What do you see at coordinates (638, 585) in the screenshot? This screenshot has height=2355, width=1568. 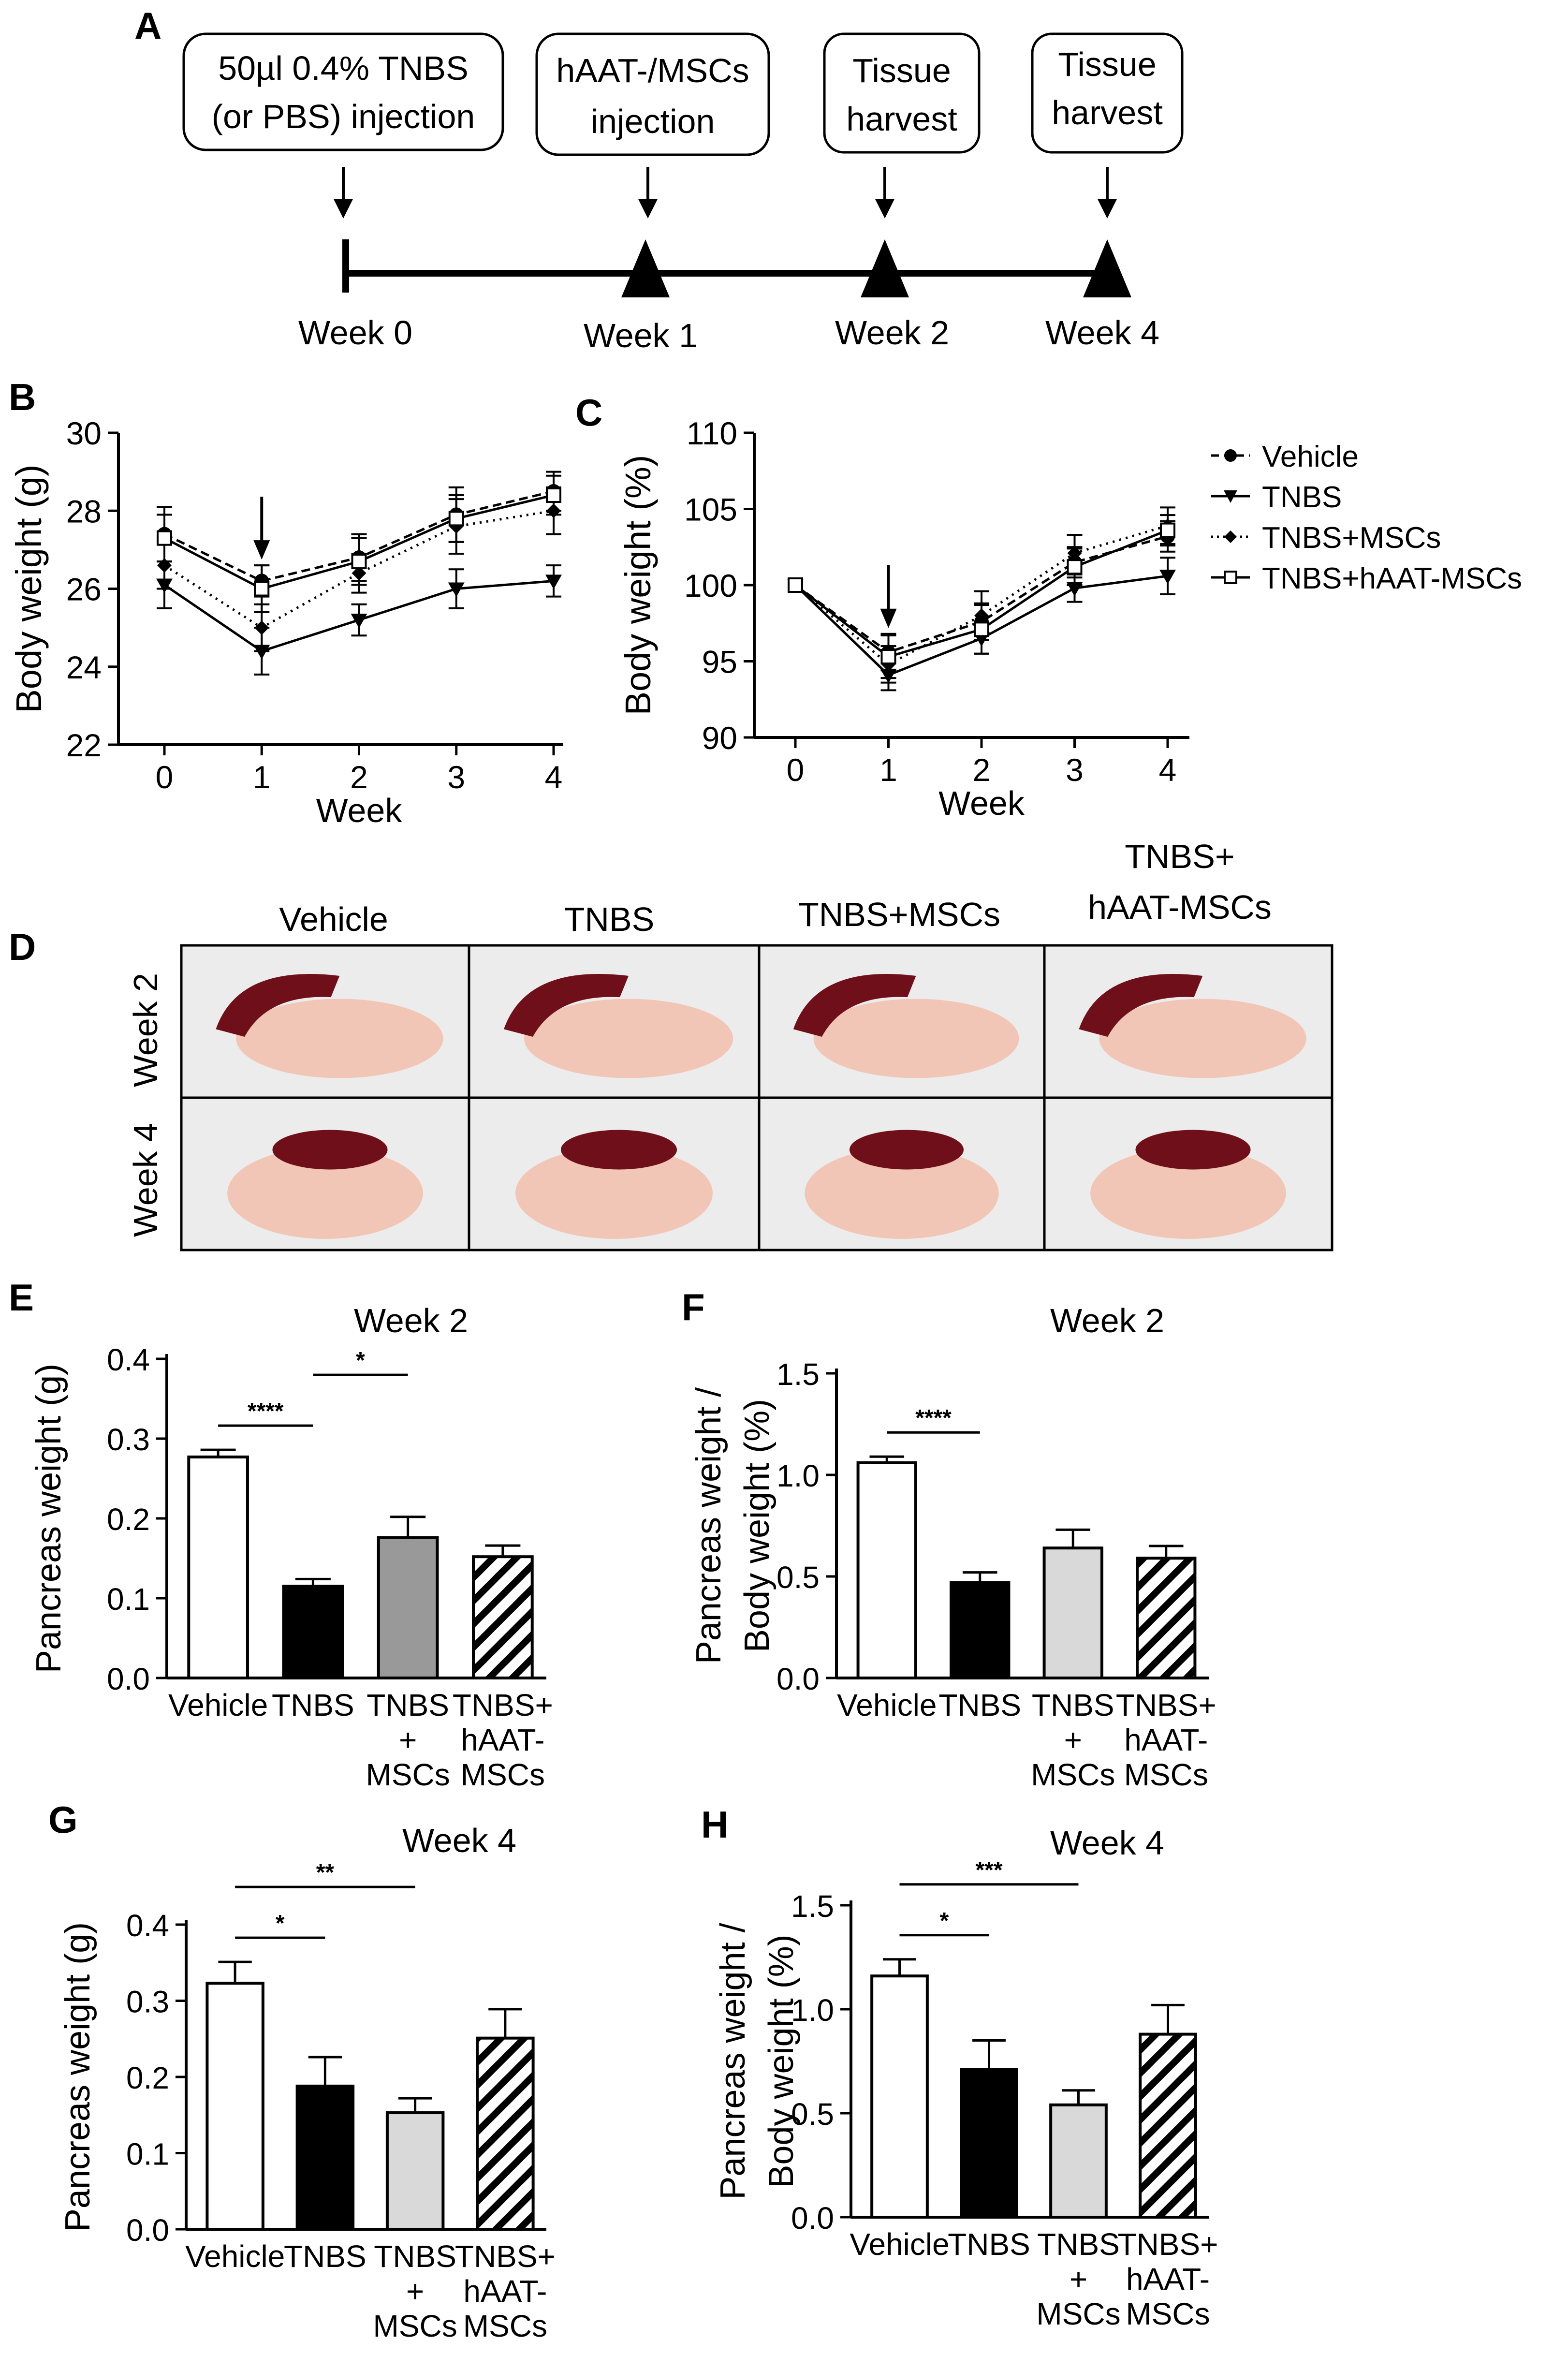 I see `y-axis-title: Body weight (%)` at bounding box center [638, 585].